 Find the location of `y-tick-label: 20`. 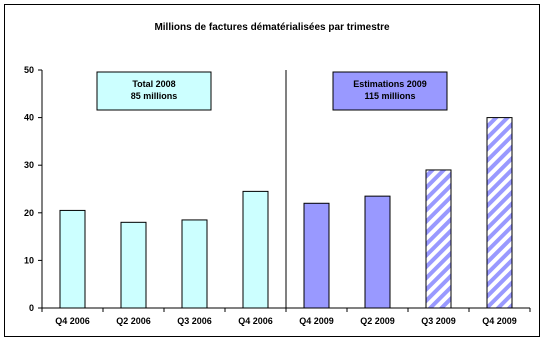

y-tick-label: 20 is located at coordinates (29, 213).